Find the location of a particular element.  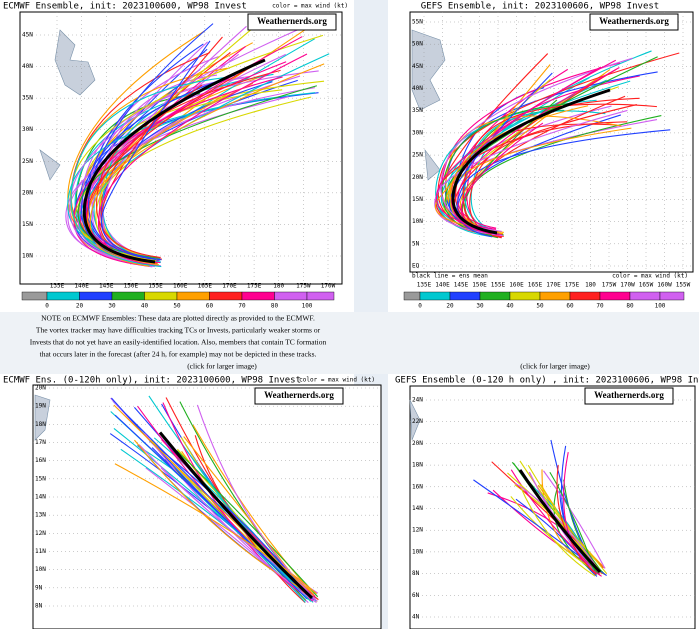

mean-note: black line = ens mean is located at coordinates (450, 276).